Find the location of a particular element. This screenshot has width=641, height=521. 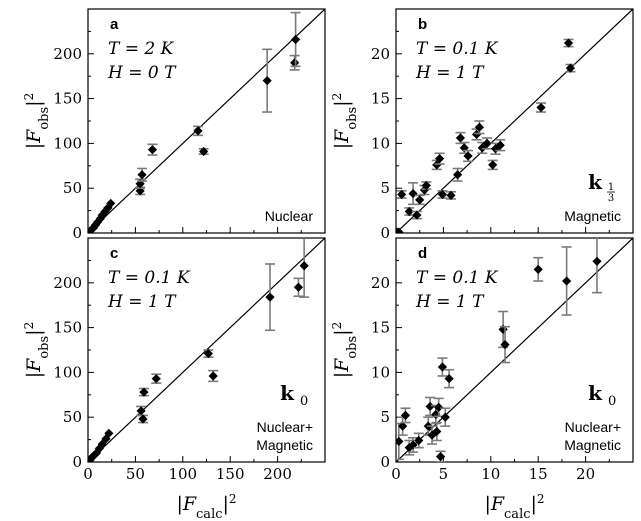

x-tick-label: 20 is located at coordinates (585, 474).